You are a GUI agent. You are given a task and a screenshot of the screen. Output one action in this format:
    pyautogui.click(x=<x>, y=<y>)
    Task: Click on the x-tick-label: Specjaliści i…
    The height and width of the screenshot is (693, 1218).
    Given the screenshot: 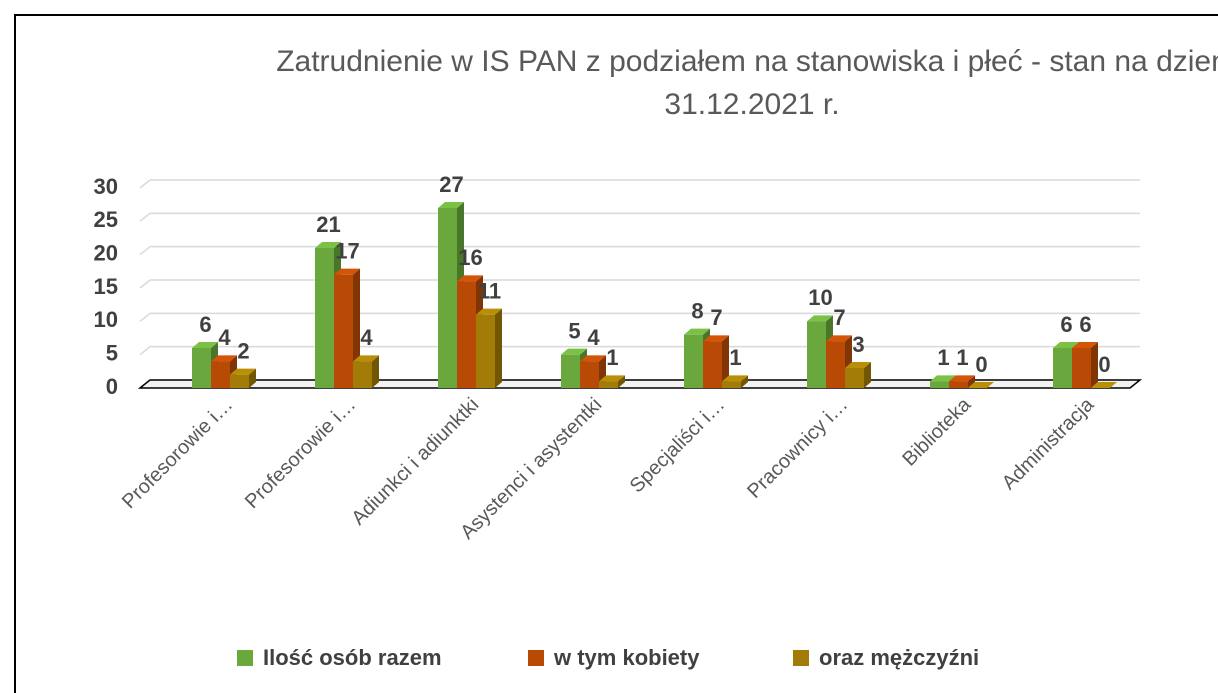 What is the action you would take?
    pyautogui.click(x=678, y=446)
    